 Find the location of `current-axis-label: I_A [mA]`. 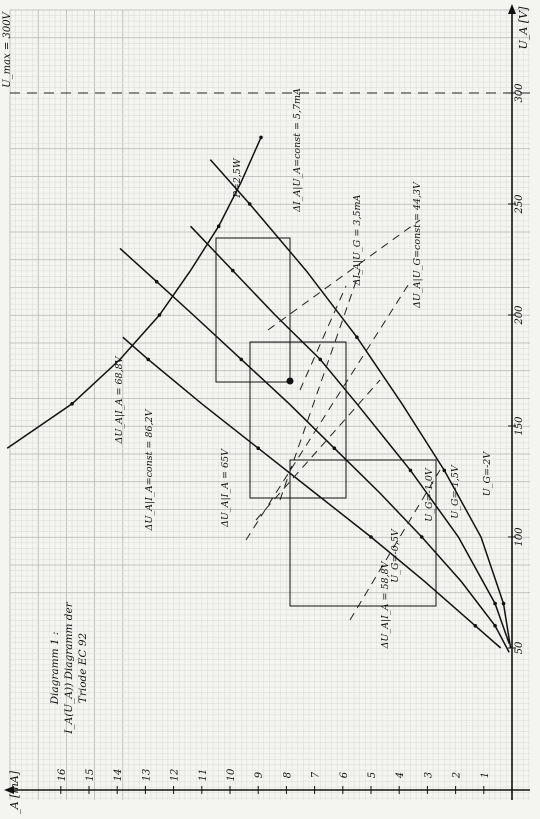

current-axis-label: I_A [mA] is located at coordinates (14, 792).